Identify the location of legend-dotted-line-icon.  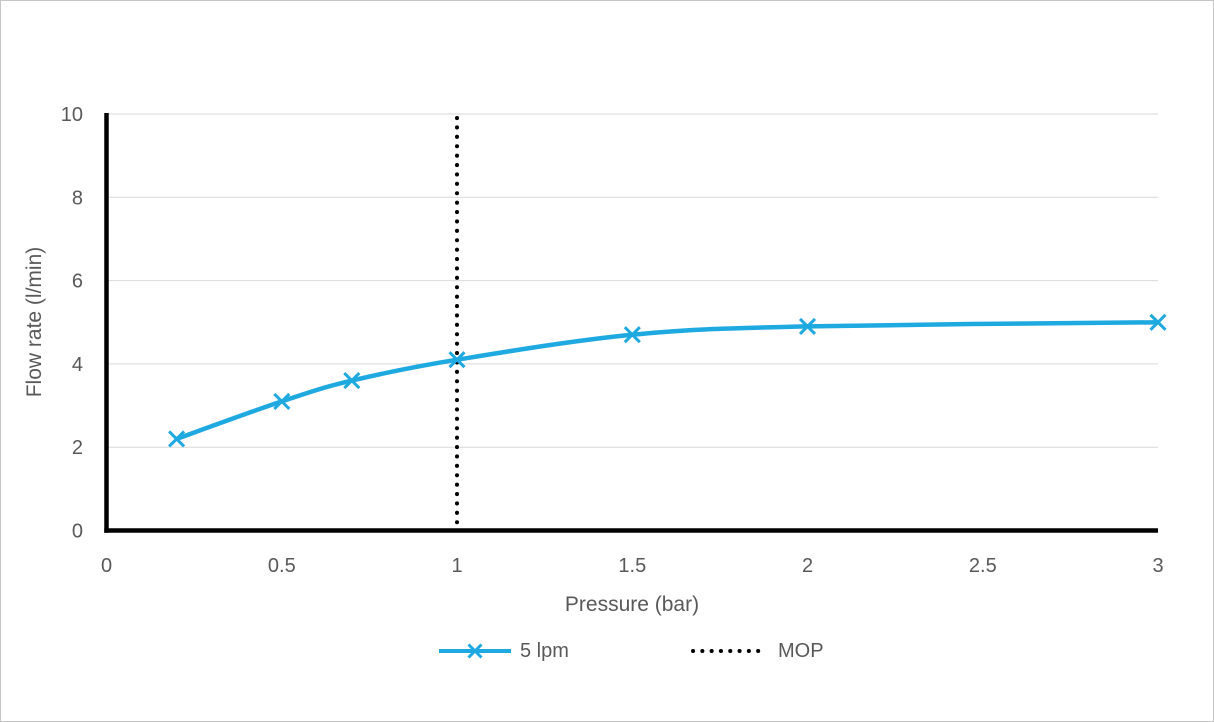
(730, 651).